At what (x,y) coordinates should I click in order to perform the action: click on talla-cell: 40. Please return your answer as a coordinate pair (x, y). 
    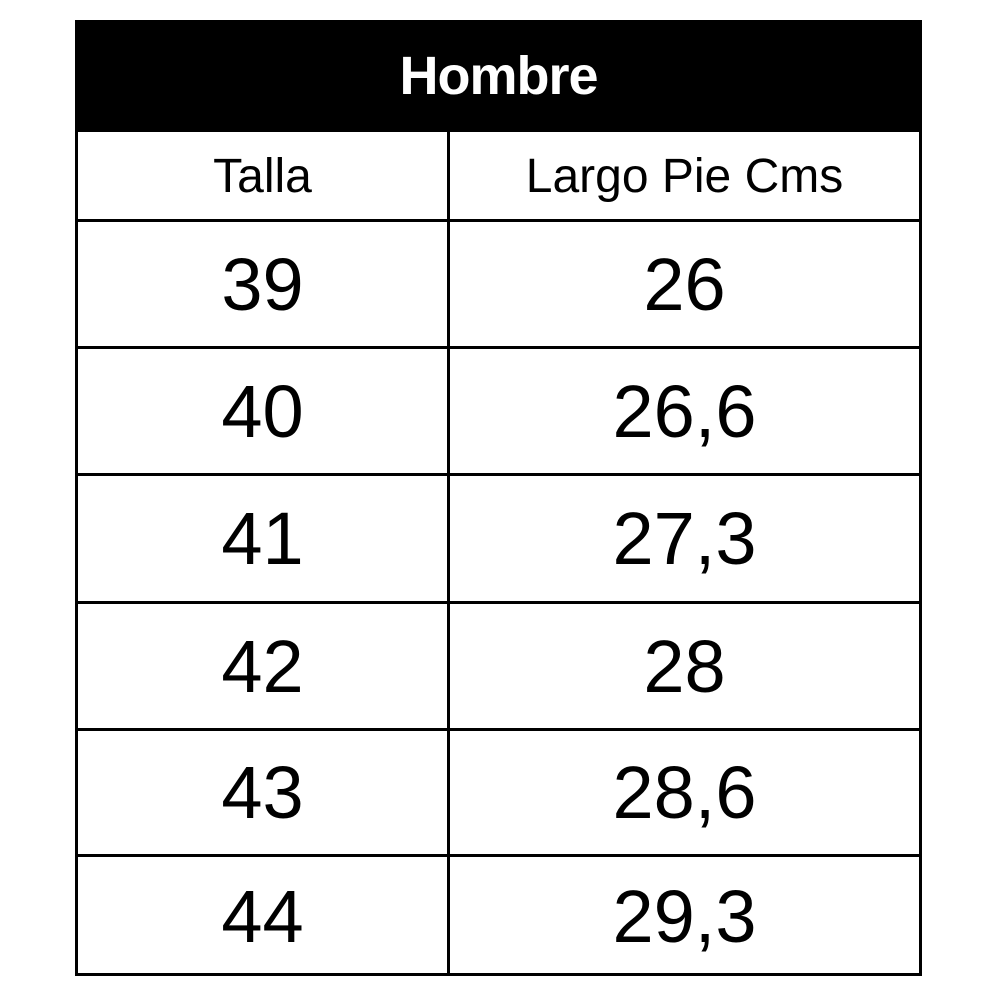
    Looking at the image, I should click on (264, 411).